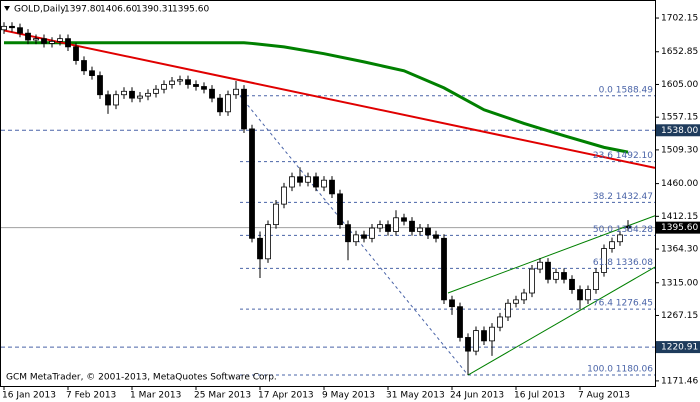 Image resolution: width=700 pixels, height=402 pixels. Describe the element at coordinates (539, 396) in the screenshot. I see `x-tick-label: 16 Jul 2013` at that location.